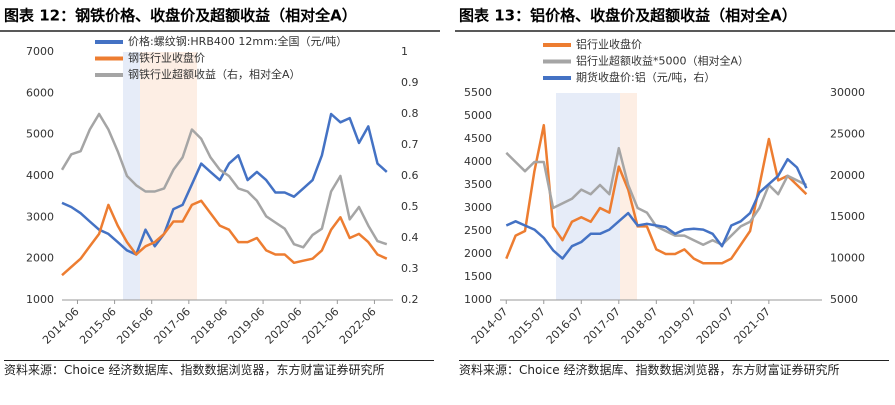 This screenshot has width=895, height=405. What do you see at coordinates (478, 138) in the screenshot?
I see `y-tick-label: 4500` at bounding box center [478, 138].